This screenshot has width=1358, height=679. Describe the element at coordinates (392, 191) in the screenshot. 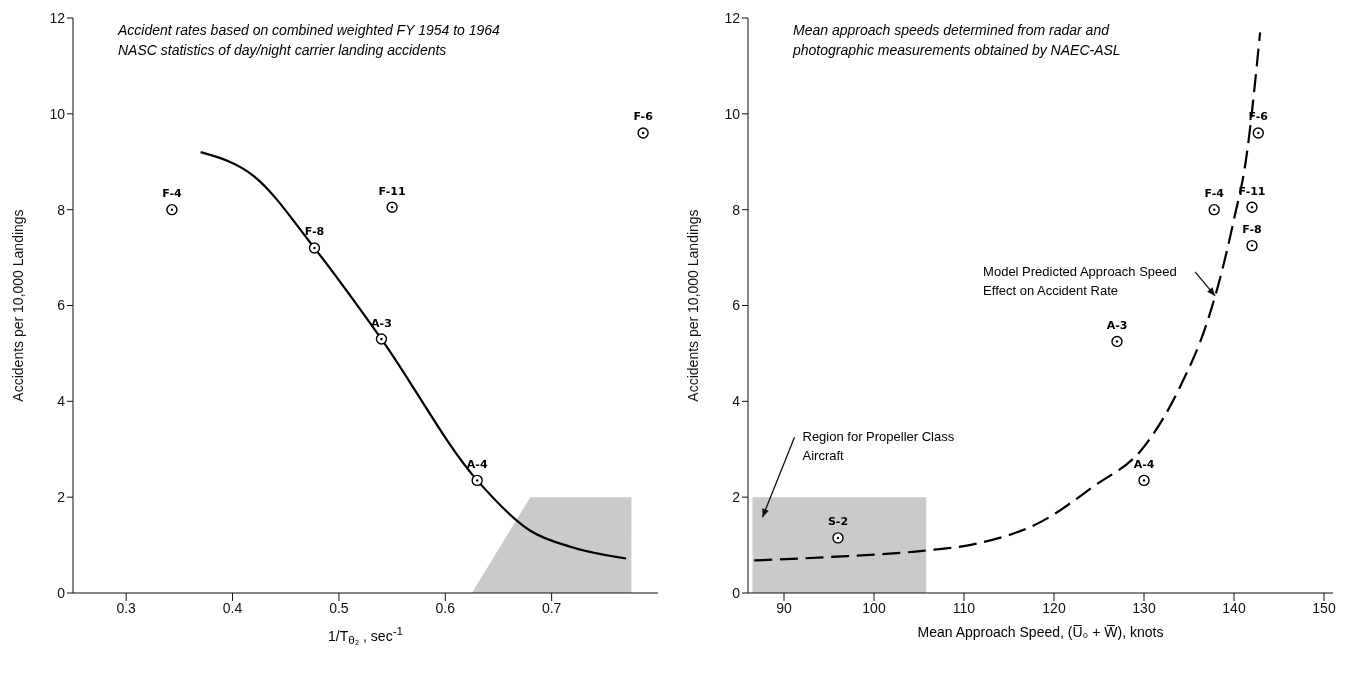

I see `data-label: F-11` at that location.